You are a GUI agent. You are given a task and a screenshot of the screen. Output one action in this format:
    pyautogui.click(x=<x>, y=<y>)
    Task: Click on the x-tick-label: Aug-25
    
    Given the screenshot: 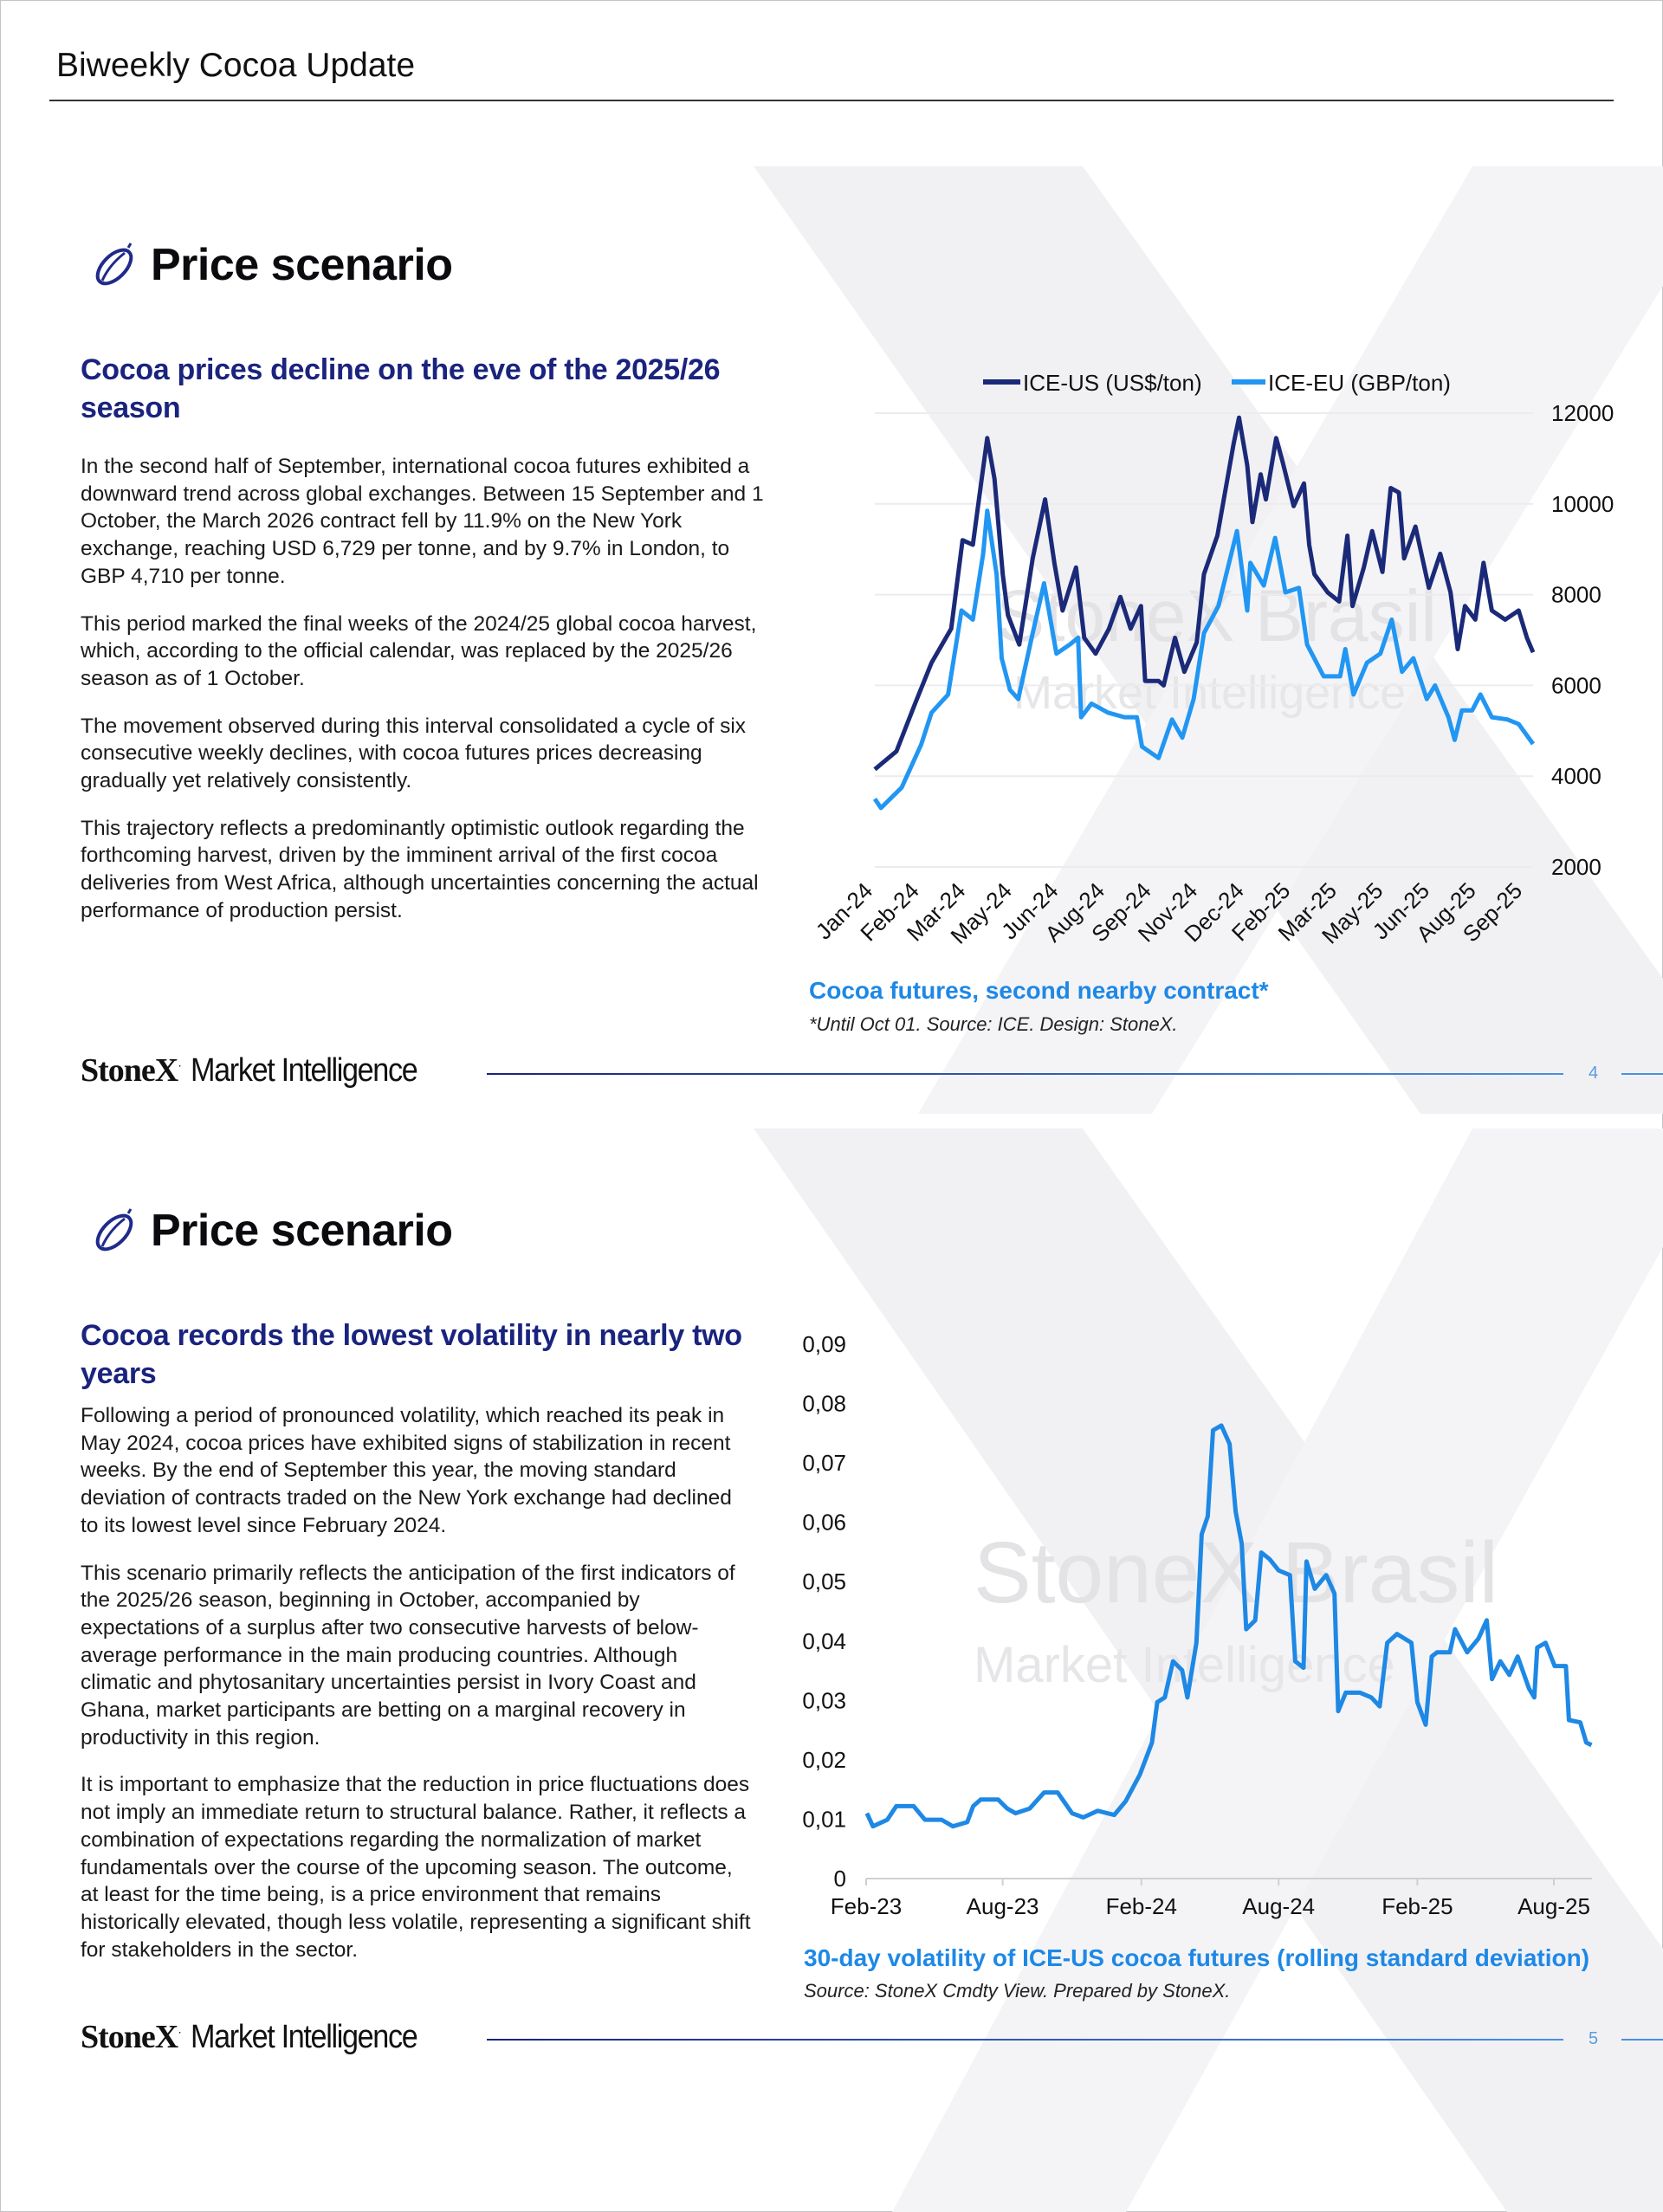 What is the action you would take?
    pyautogui.click(x=1553, y=1906)
    